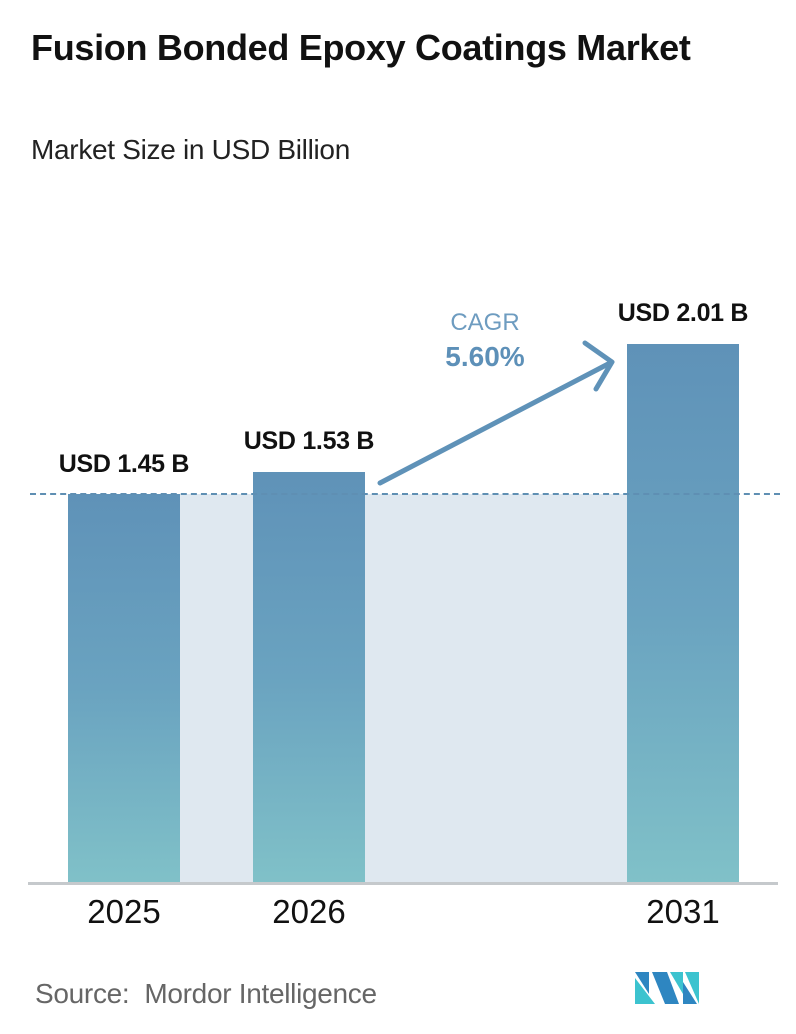  I want to click on reference-dashed-line, so click(405, 494).